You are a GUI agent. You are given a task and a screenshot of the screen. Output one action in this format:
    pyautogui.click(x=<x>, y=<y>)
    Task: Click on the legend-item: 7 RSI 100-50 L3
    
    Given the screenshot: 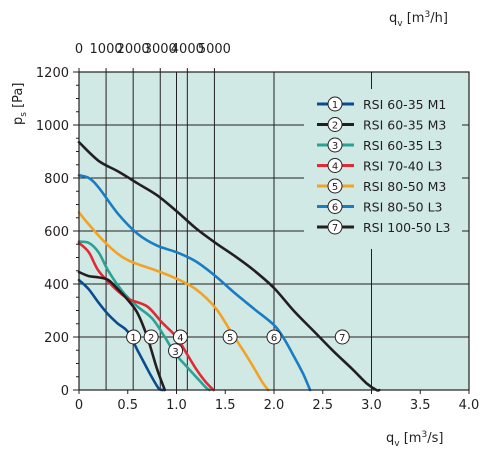 What is the action you would take?
    pyautogui.click(x=383, y=227)
    